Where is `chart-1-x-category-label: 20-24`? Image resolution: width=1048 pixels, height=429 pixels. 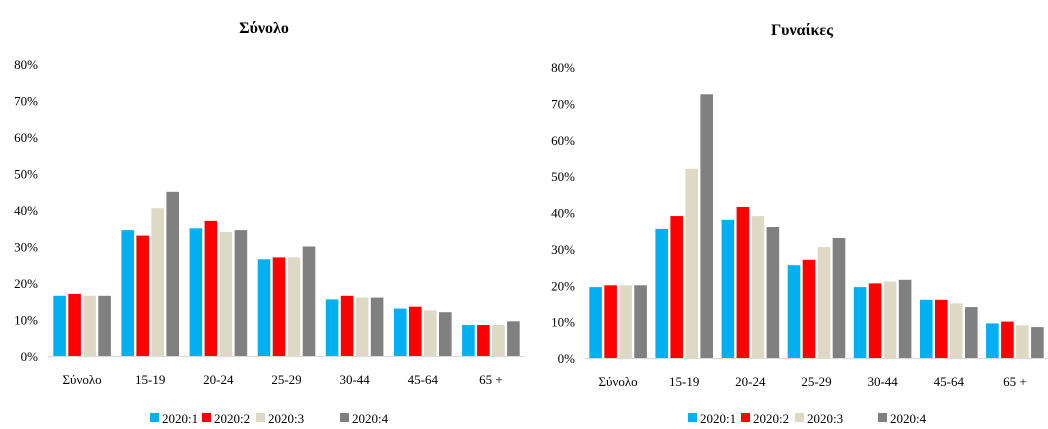
chart-1-x-category-label: 20-24 is located at coordinates (218, 379).